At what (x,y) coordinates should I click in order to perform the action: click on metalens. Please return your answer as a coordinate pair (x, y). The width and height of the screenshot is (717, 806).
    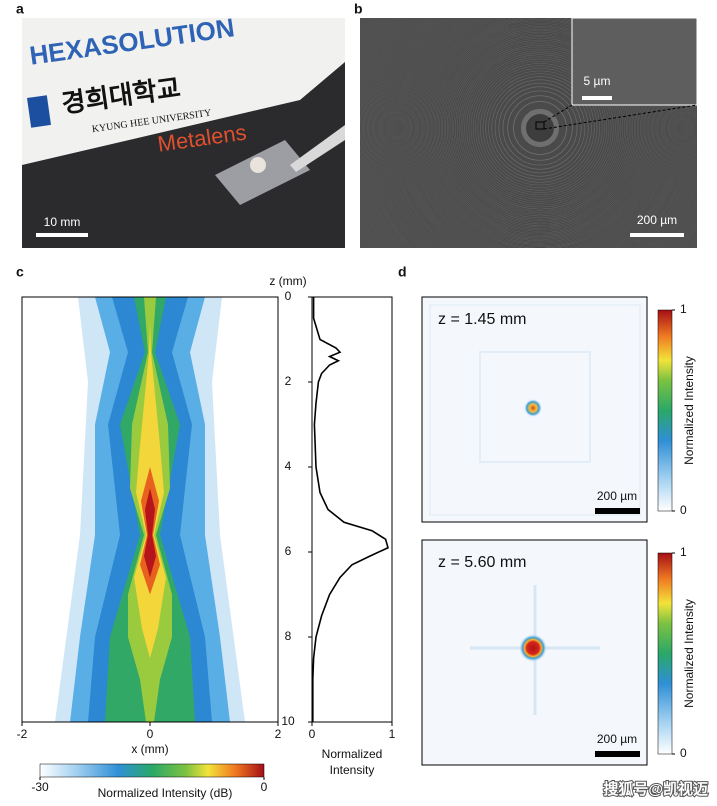
    Looking at the image, I should click on (258, 165).